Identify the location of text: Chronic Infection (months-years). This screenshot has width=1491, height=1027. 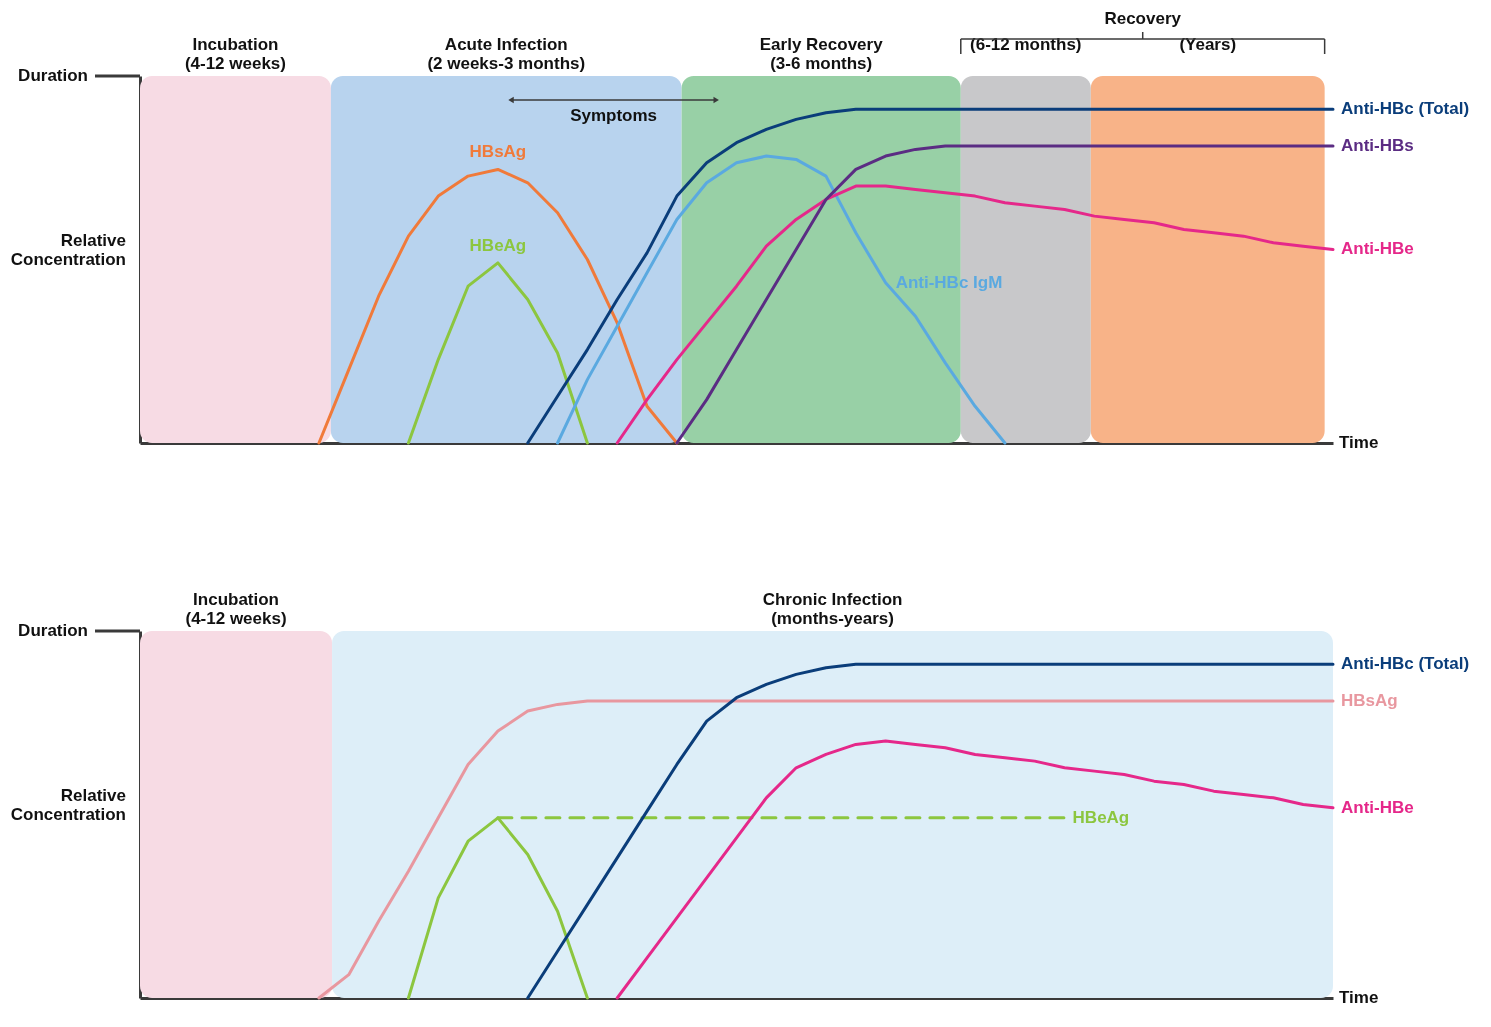
(832, 609).